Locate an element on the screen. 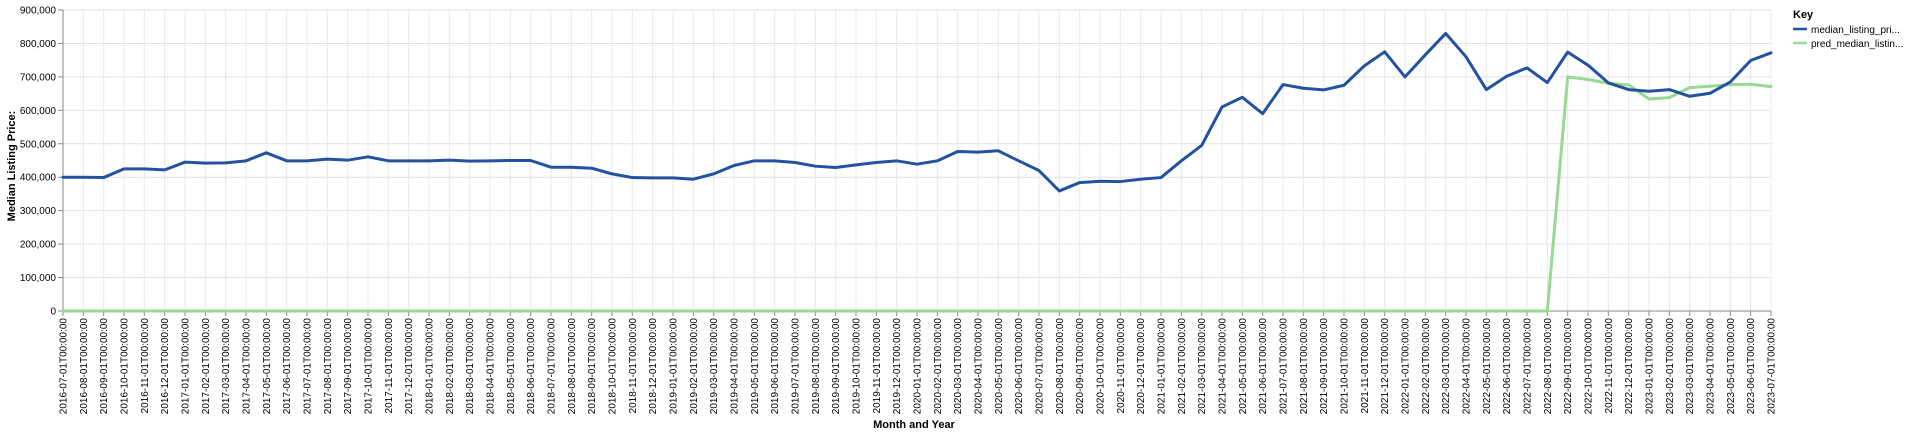  x-tick-label: 2017-07-01T00:00:00 is located at coordinates (308, 366).